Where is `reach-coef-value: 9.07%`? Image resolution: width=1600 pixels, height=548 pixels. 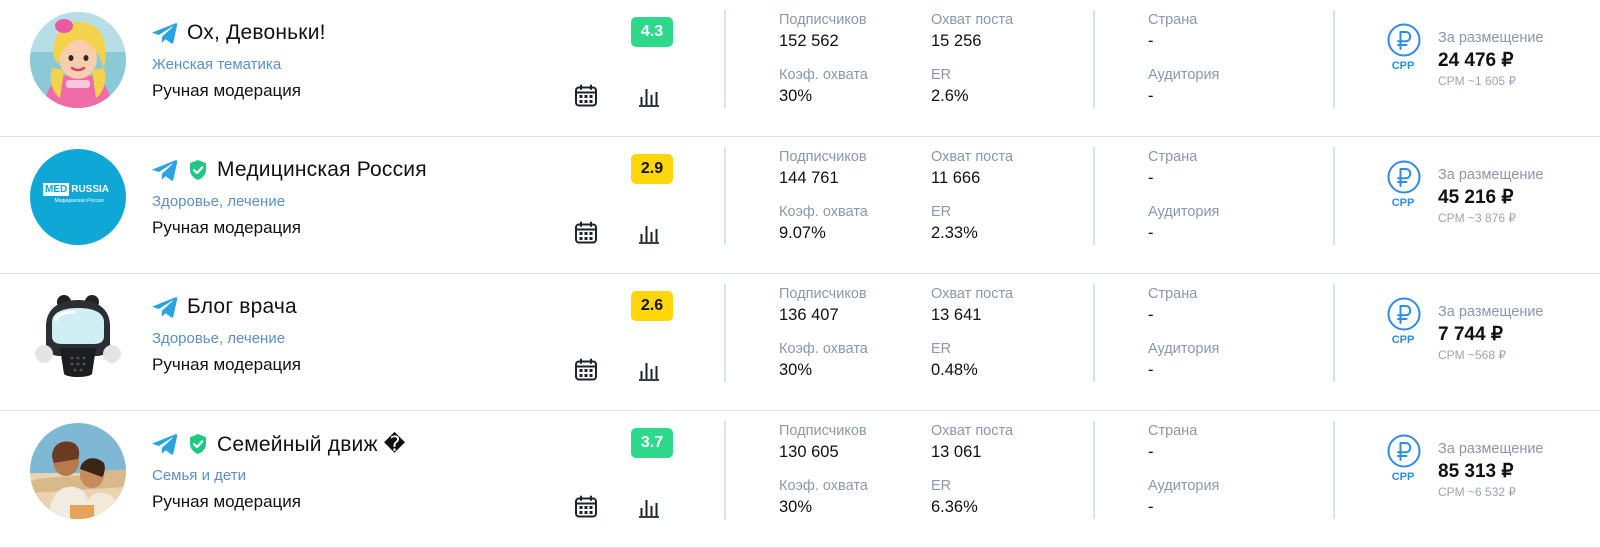
reach-coef-value: 9.07% is located at coordinates (802, 233).